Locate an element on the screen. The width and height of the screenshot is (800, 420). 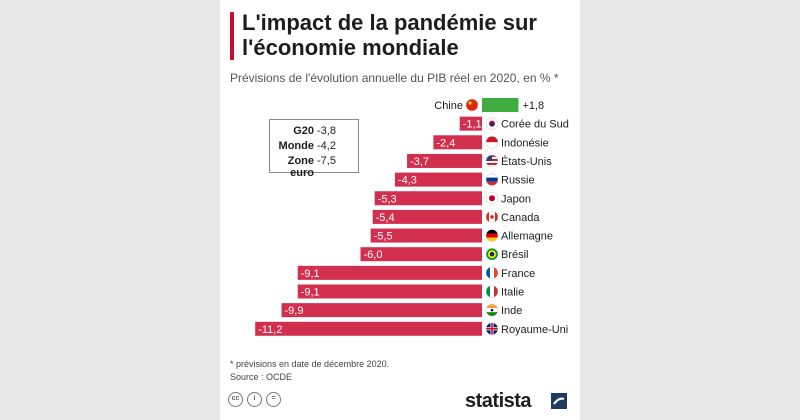
category-label: Allemagne is located at coordinates (527, 237).